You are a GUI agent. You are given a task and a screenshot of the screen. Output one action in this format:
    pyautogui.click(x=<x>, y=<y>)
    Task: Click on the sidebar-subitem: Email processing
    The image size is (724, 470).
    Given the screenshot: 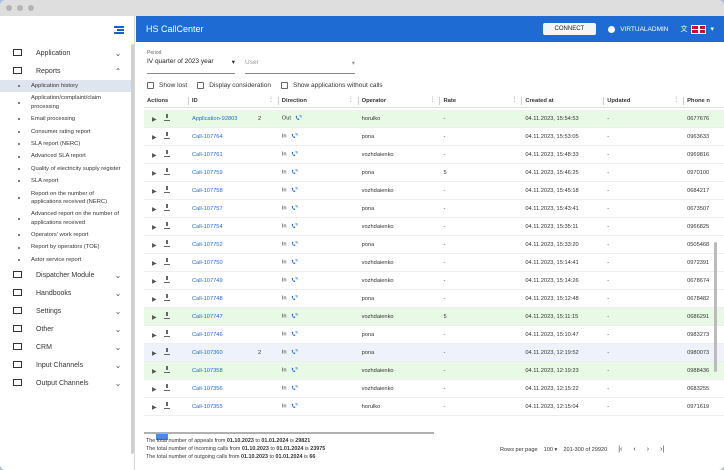 What is the action you would take?
    pyautogui.click(x=67, y=119)
    